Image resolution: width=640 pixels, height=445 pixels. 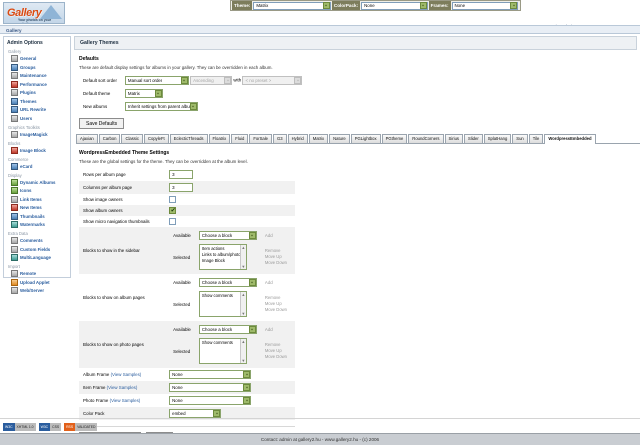 What do you see at coordinates (173, 222) in the screenshot?
I see `checkbox-show-micro-navigation-thumbnails` at bounding box center [173, 222].